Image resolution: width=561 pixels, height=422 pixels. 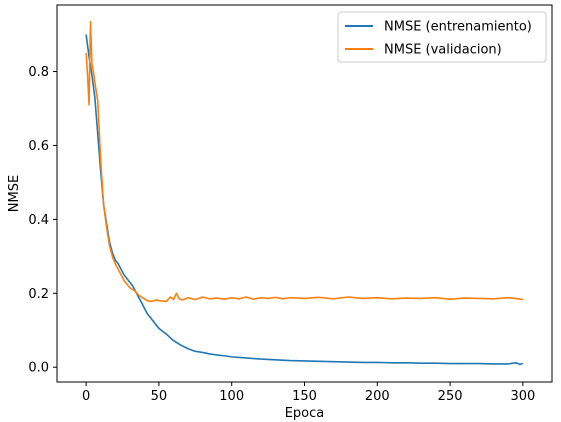 I want to click on legend: NMSE (entrenamiento) NMSE (validacion), so click(x=442, y=37).